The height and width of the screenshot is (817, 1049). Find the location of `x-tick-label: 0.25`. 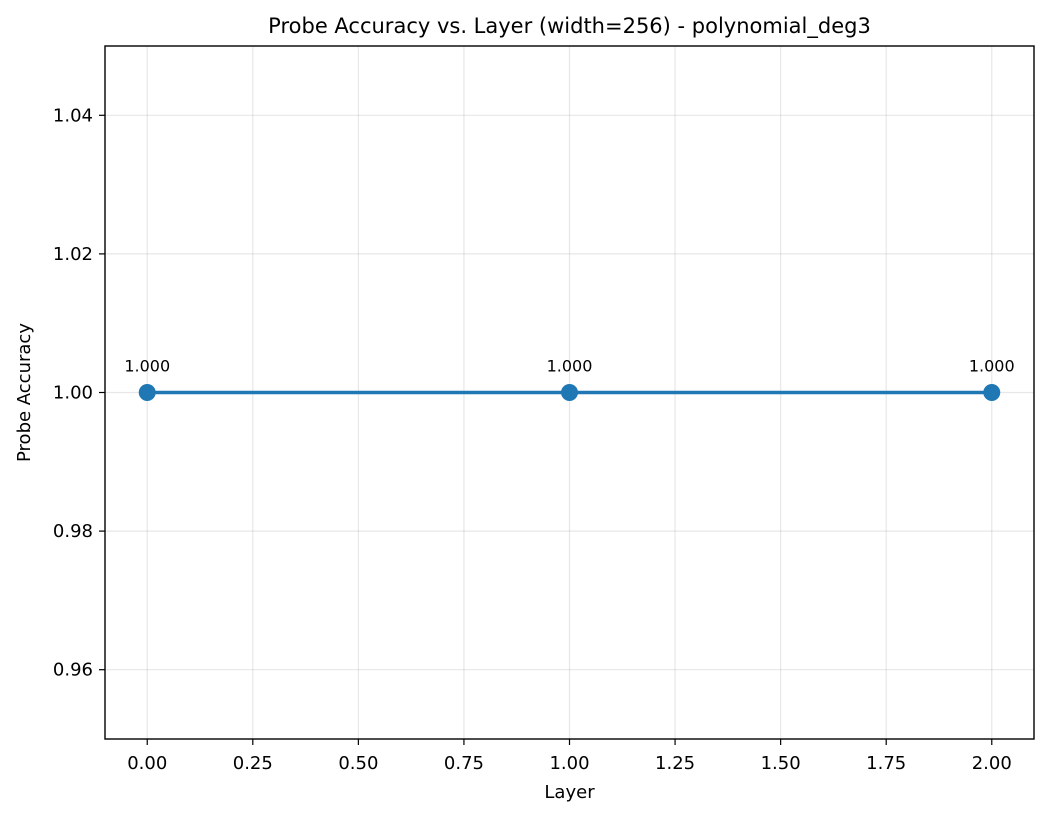

x-tick-label: 0.25 is located at coordinates (253, 763).